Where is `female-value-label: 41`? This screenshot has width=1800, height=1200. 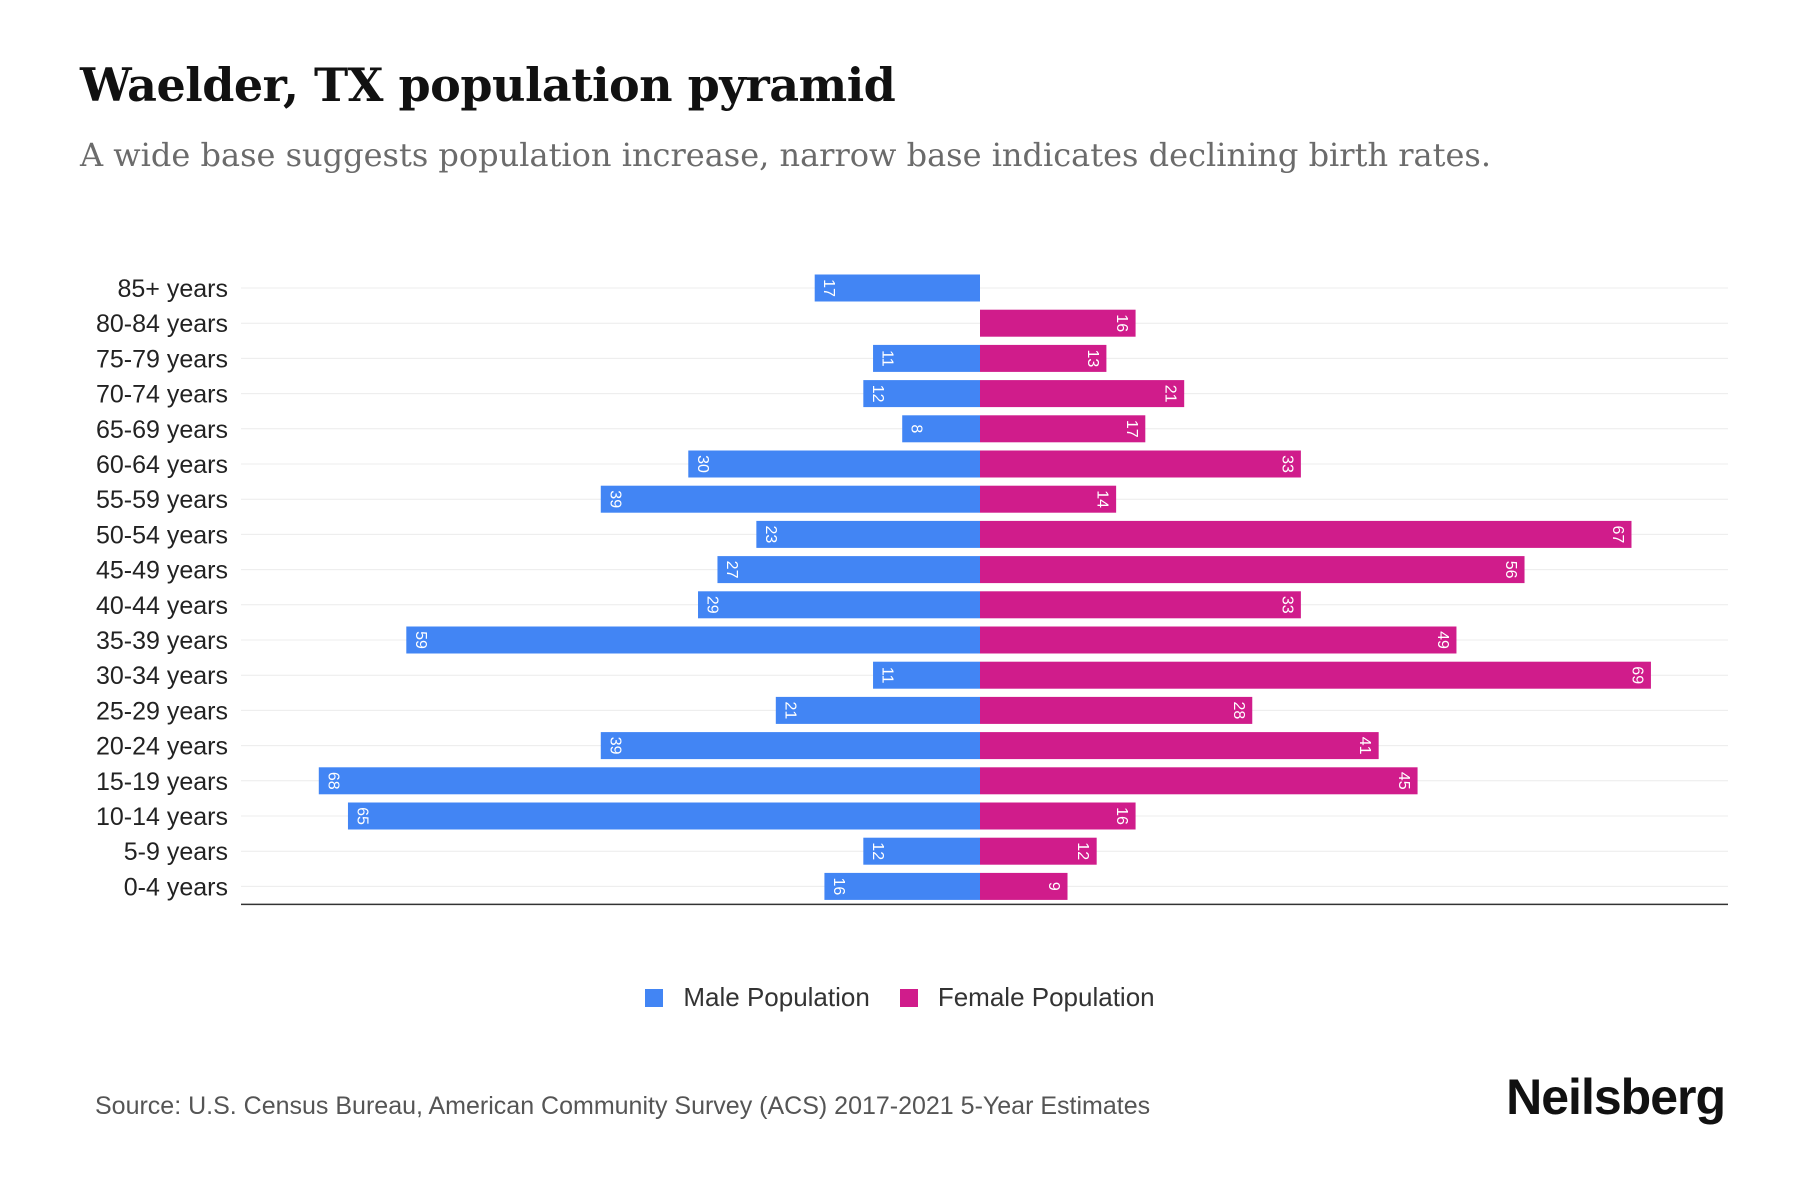
female-value-label: 41 is located at coordinates (1364, 746).